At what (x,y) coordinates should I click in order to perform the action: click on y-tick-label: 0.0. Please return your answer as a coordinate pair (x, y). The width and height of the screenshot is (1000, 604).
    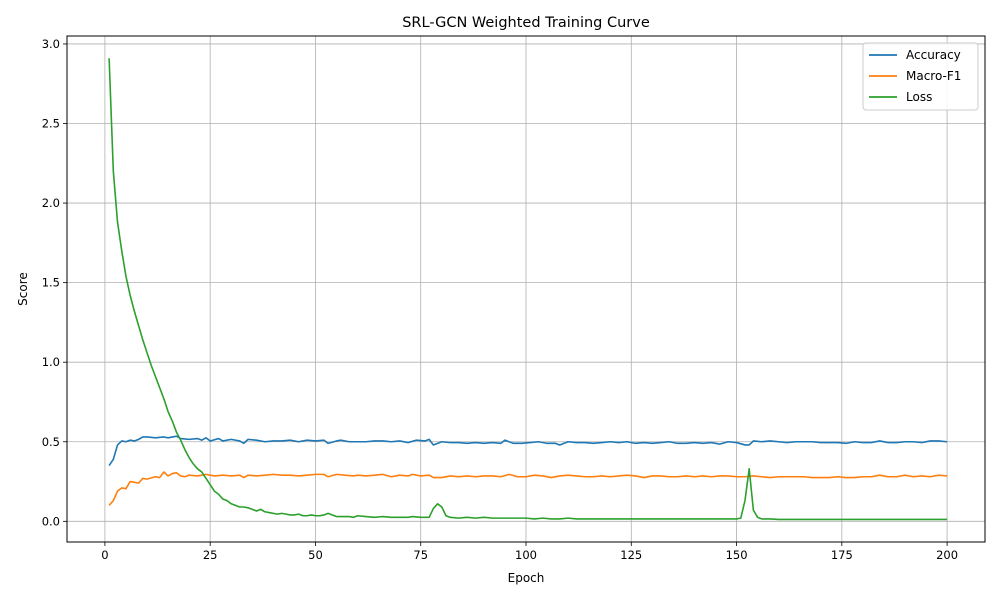
    Looking at the image, I should click on (51, 521).